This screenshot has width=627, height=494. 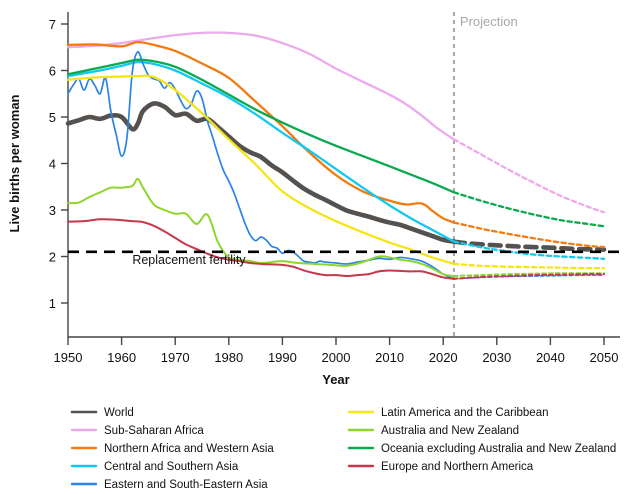 What do you see at coordinates (465, 413) in the screenshot?
I see `legend-label: Latin America and the Caribbean` at bounding box center [465, 413].